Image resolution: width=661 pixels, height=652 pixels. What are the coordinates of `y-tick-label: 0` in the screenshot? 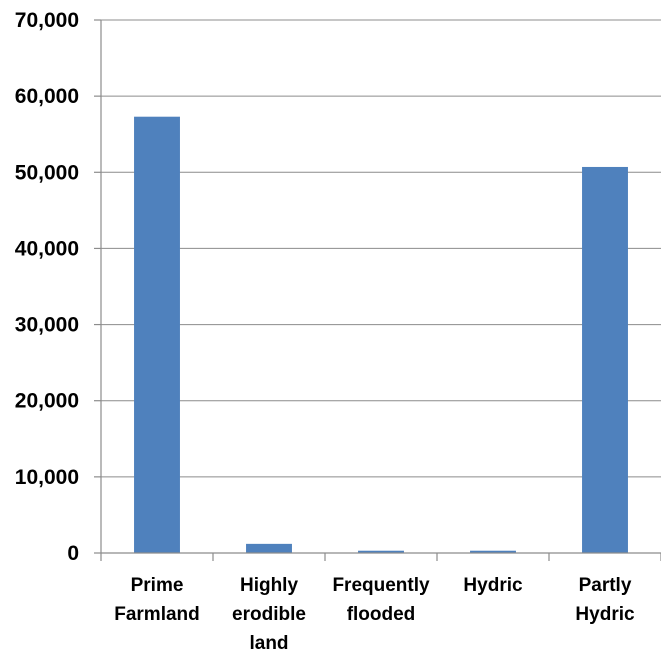 It's located at (73, 553).